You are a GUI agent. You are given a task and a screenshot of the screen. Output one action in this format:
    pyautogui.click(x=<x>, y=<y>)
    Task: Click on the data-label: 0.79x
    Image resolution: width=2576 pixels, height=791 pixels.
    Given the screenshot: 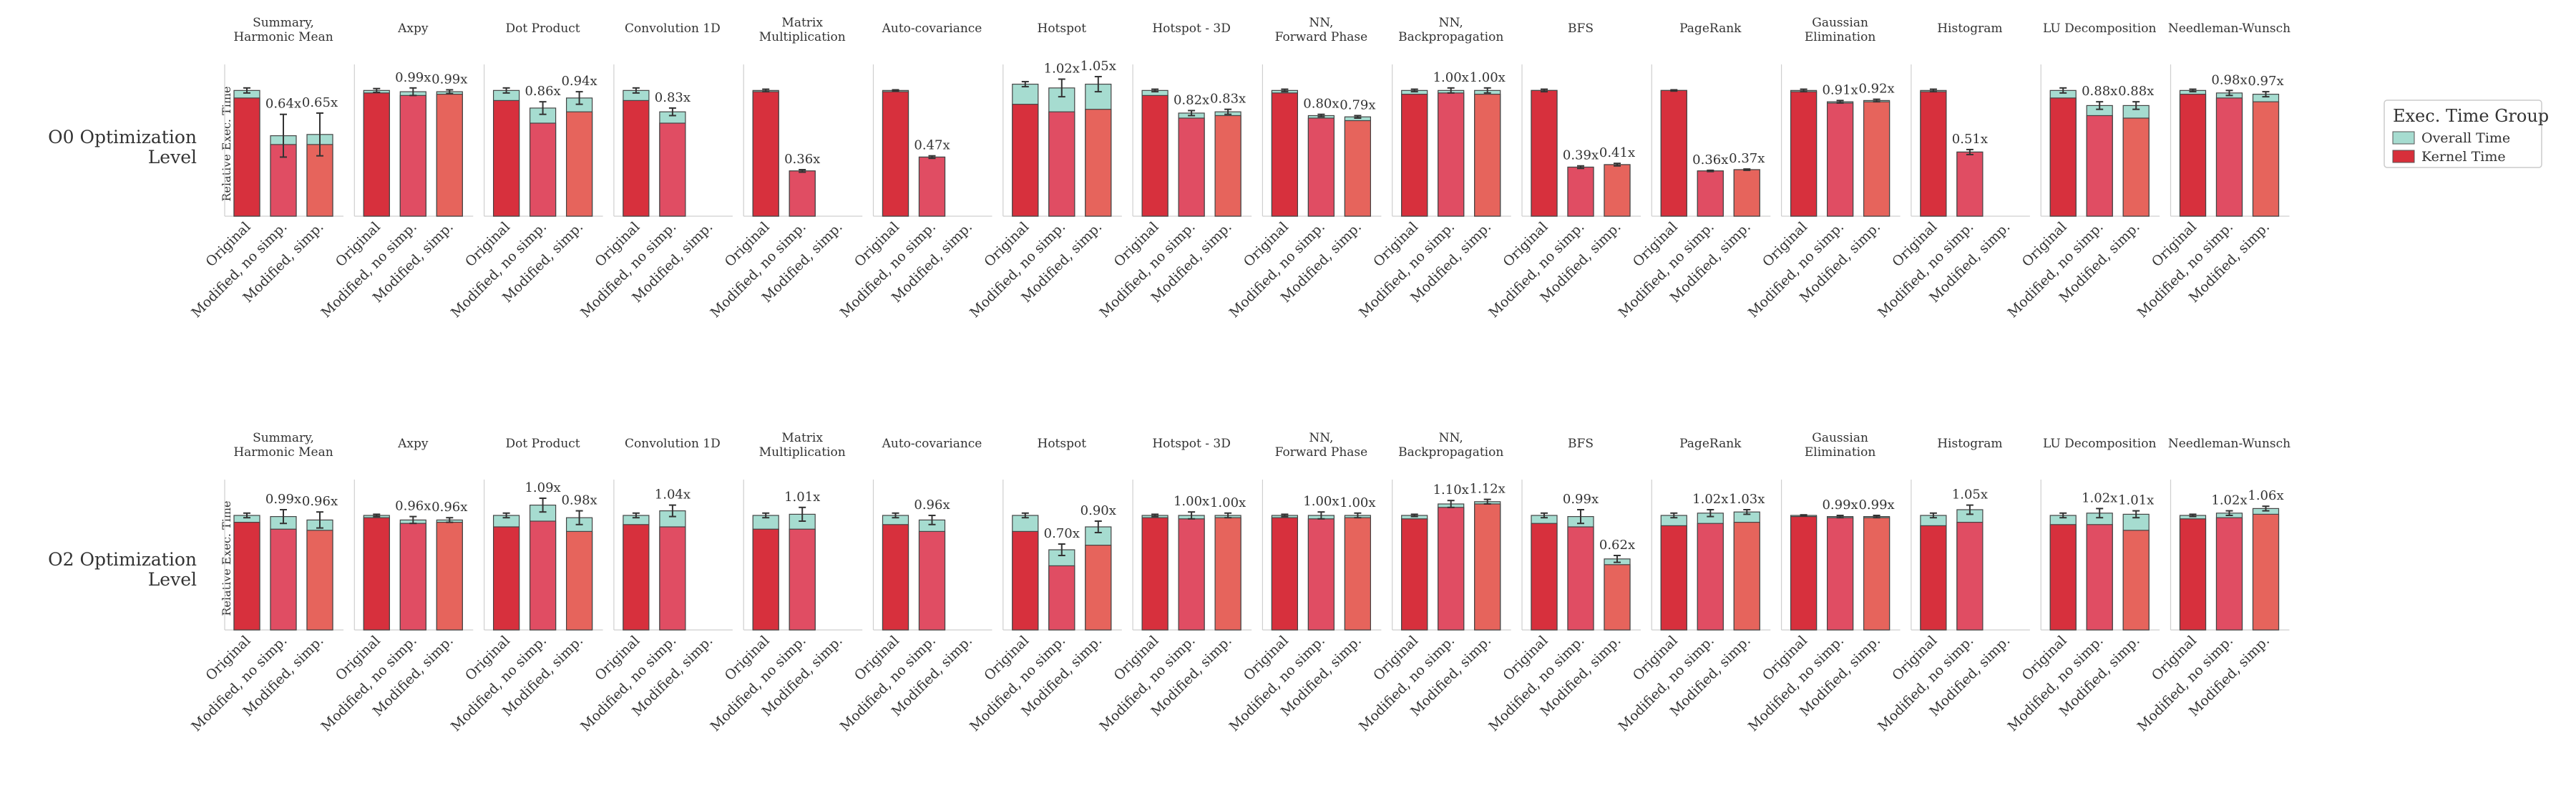 What is the action you would take?
    pyautogui.click(x=1357, y=104)
    